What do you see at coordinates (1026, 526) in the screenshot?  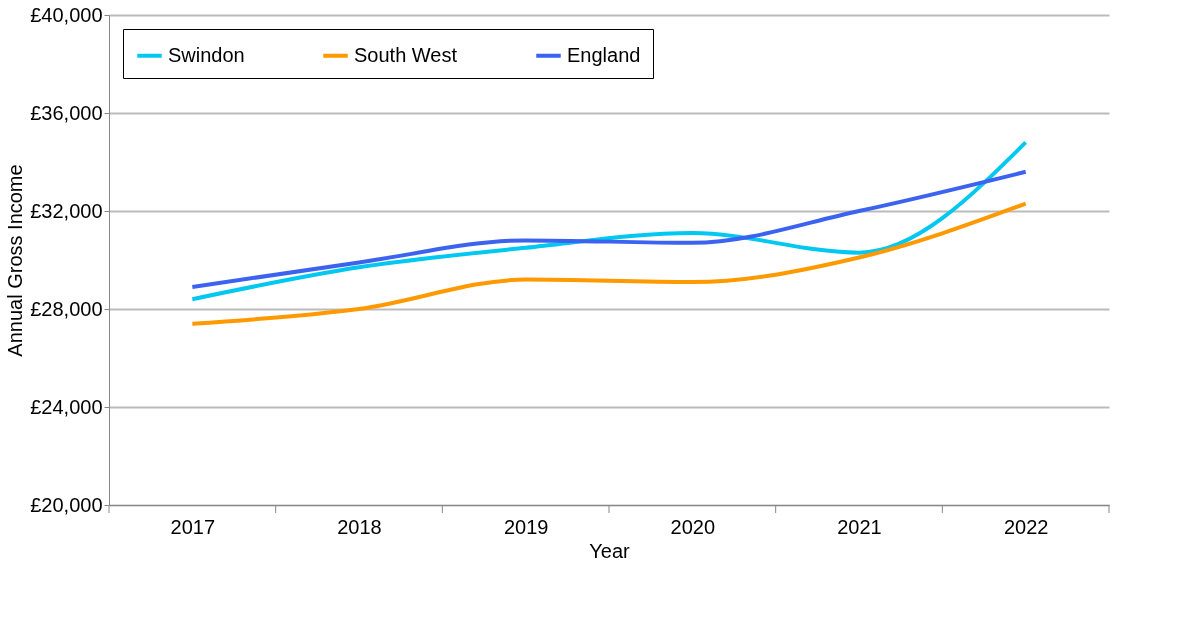 I see `x-tick-label: 2022` at bounding box center [1026, 526].